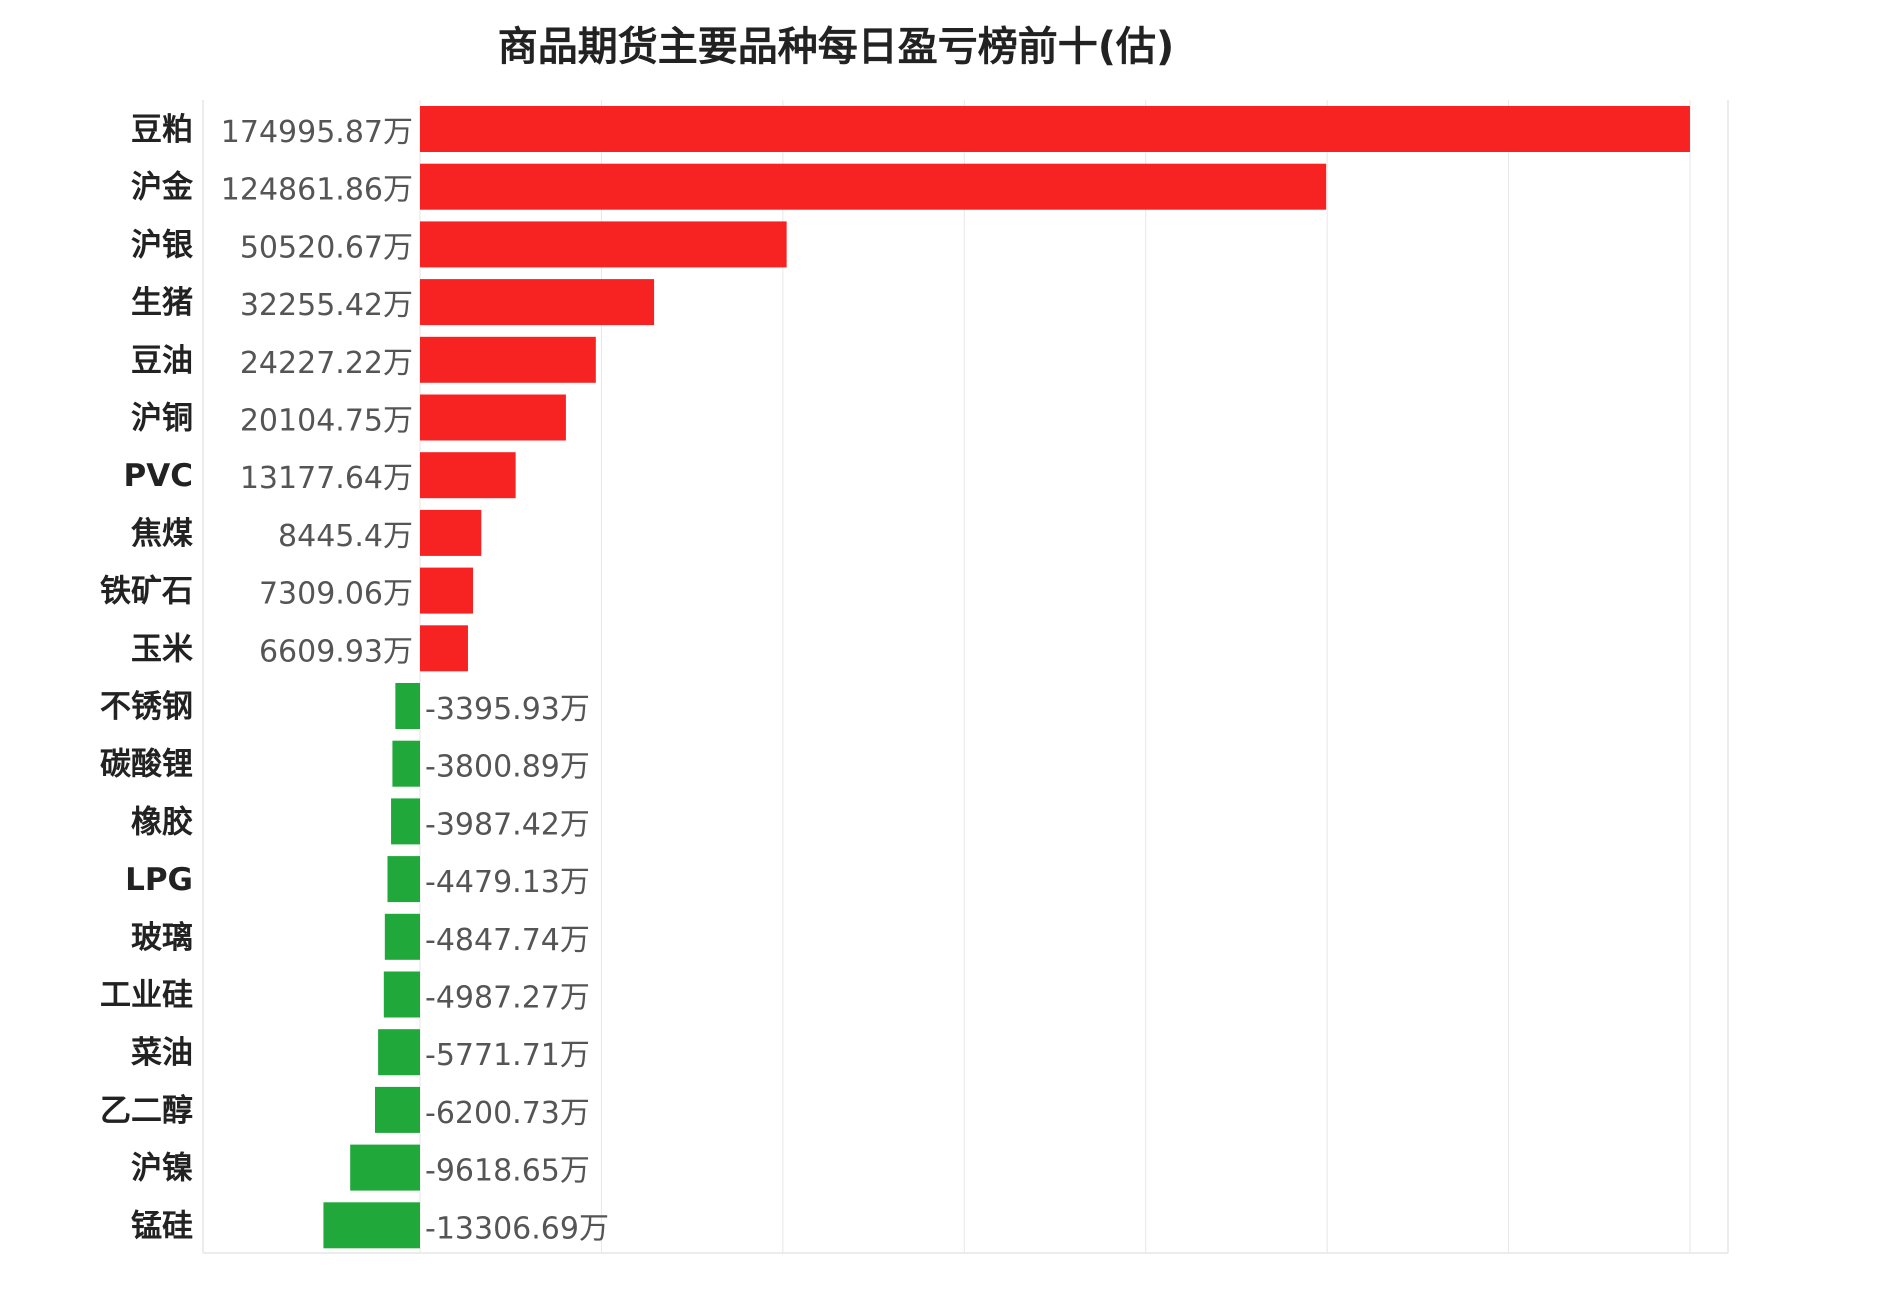 The width and height of the screenshot is (1898, 1300). I want to click on category-label: 不锈钢, so click(146, 707).